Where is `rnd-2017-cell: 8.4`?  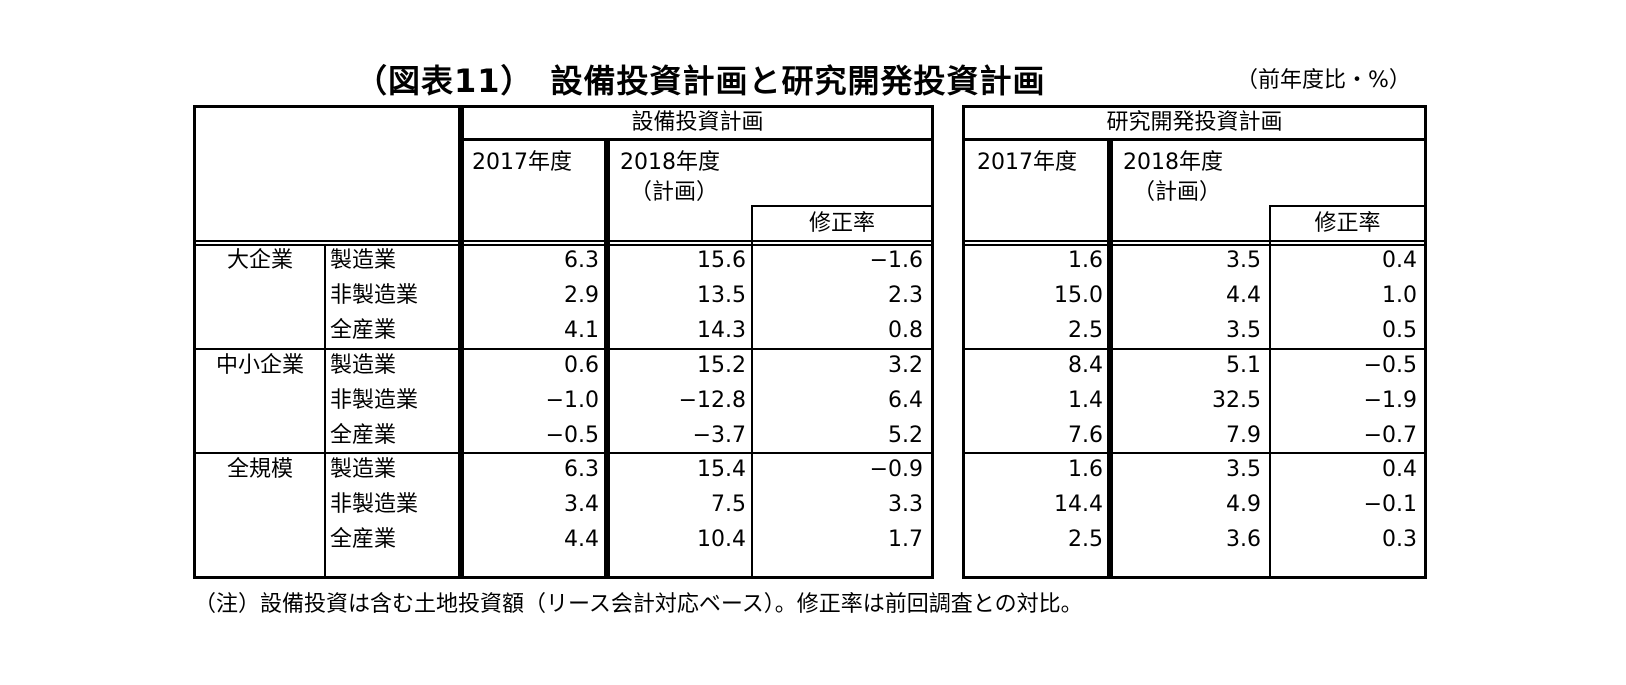
rnd-2017-cell: 8.4 is located at coordinates (1085, 365).